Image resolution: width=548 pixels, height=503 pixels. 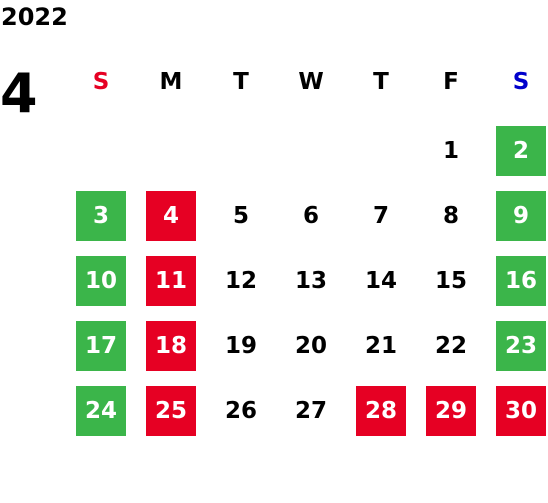 What do you see at coordinates (171, 216) in the screenshot?
I see `day-cell: 4` at bounding box center [171, 216].